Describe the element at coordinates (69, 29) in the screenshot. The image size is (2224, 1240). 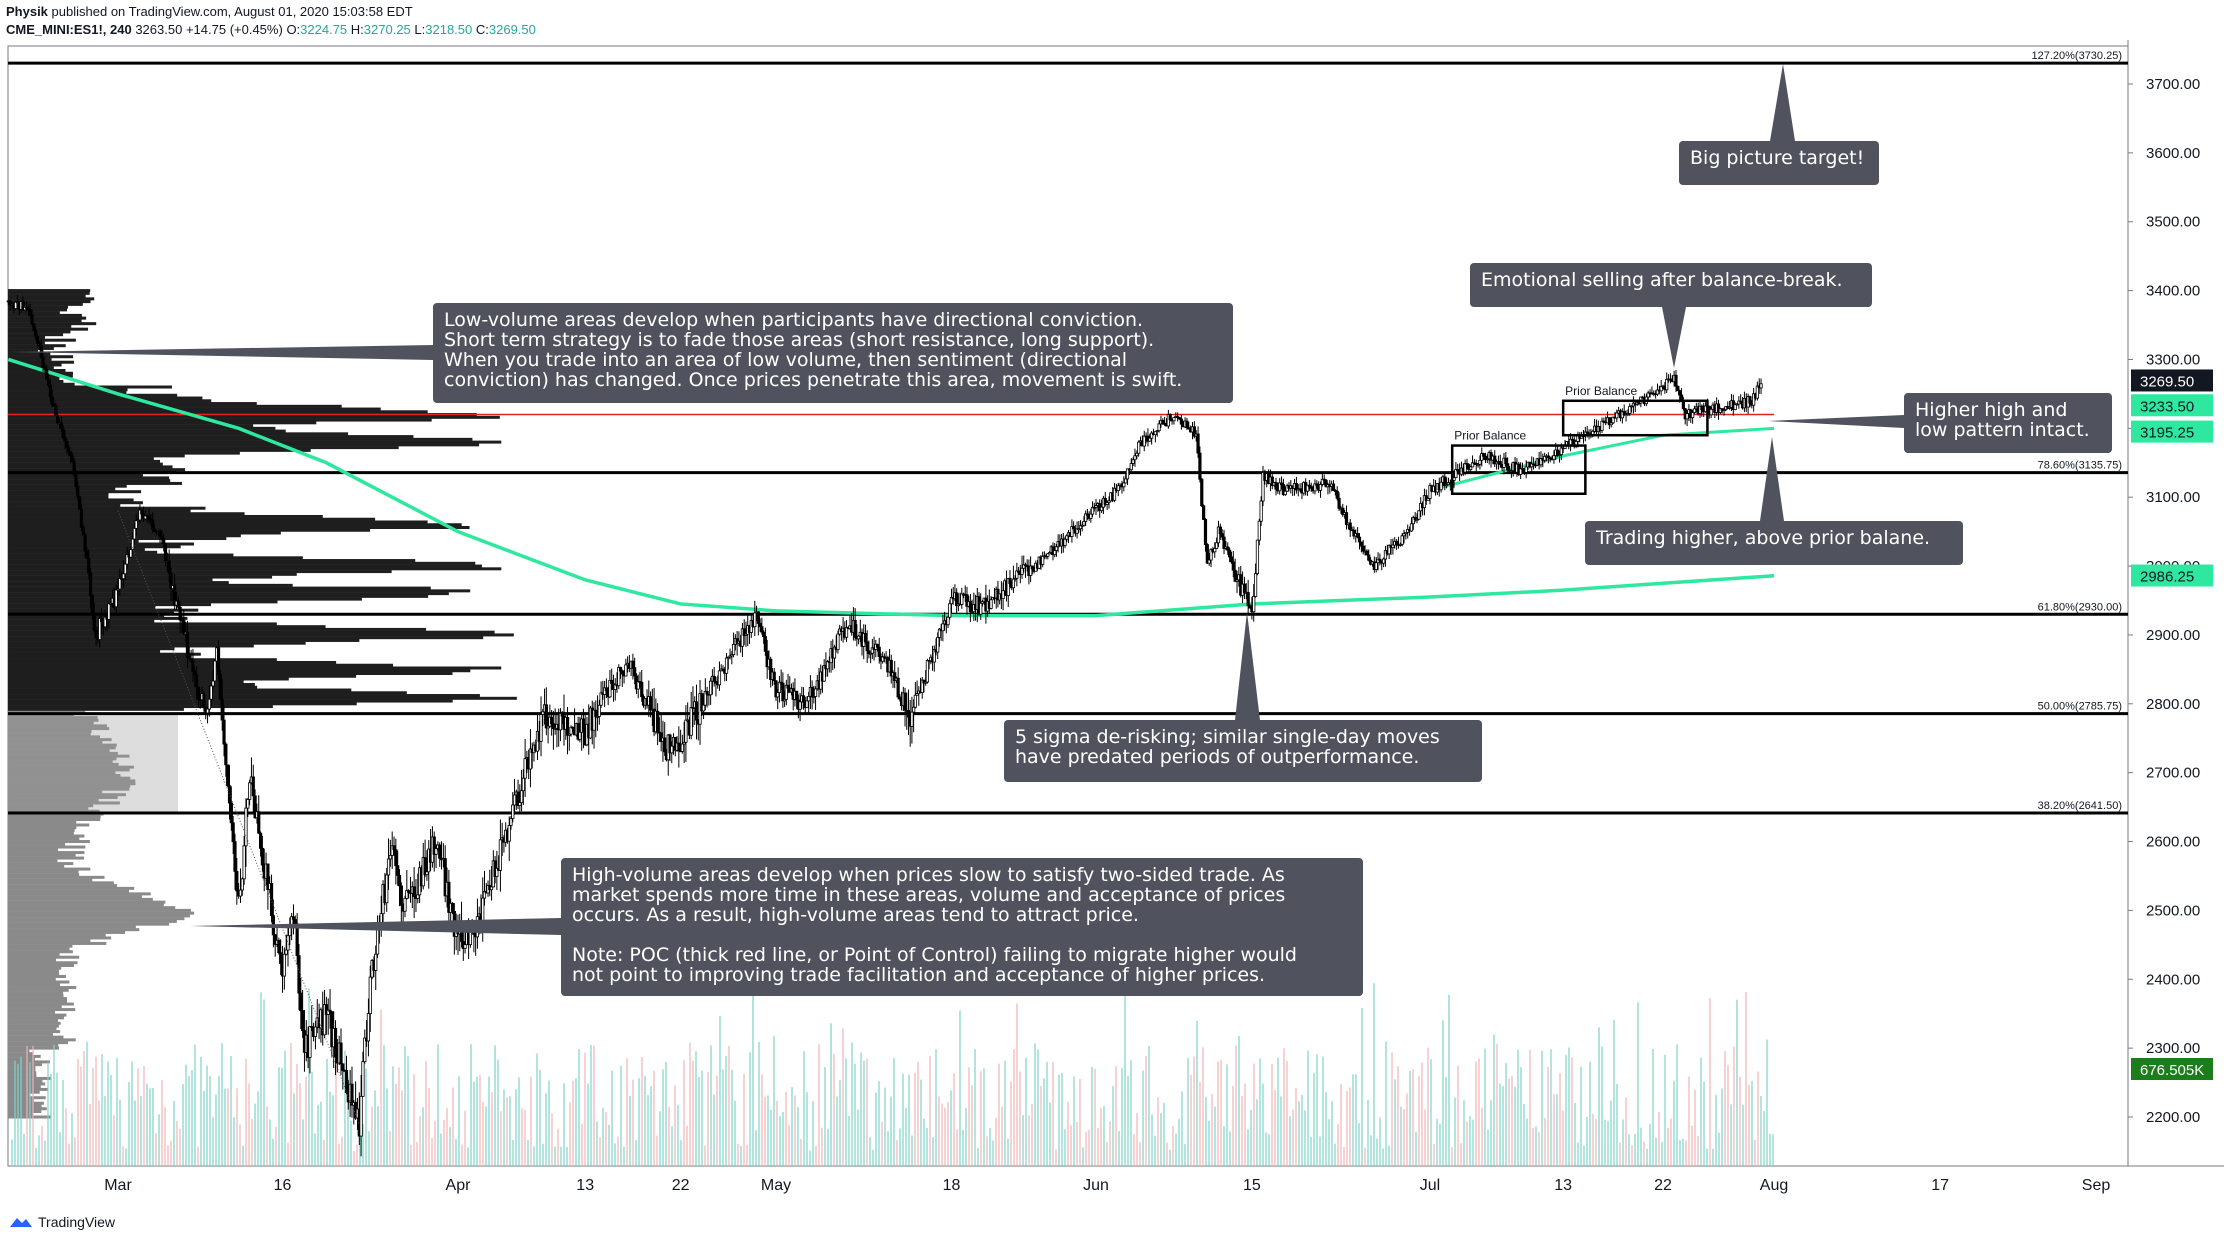
I see `symbol-name: CME_MINI:ES1!, 240` at that location.